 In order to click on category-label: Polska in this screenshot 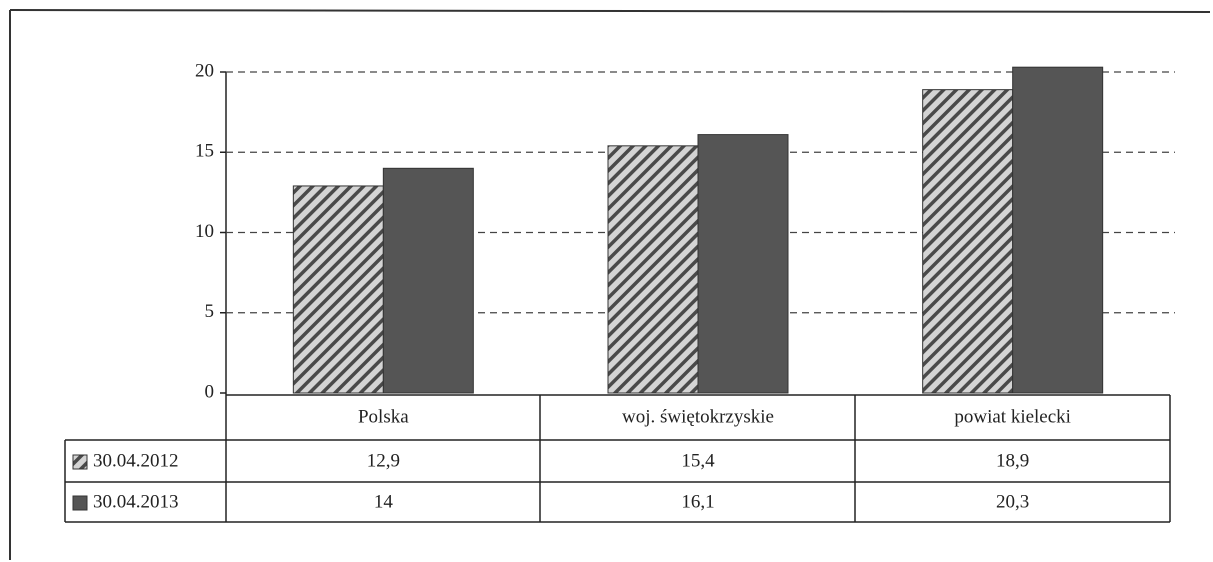, I will do `click(383, 416)`.